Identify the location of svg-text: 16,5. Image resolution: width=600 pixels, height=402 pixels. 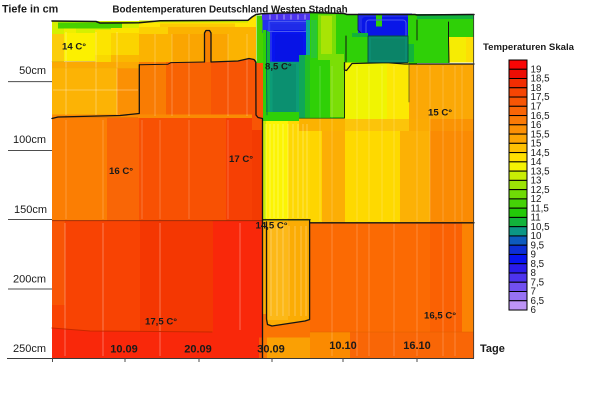
(541, 116).